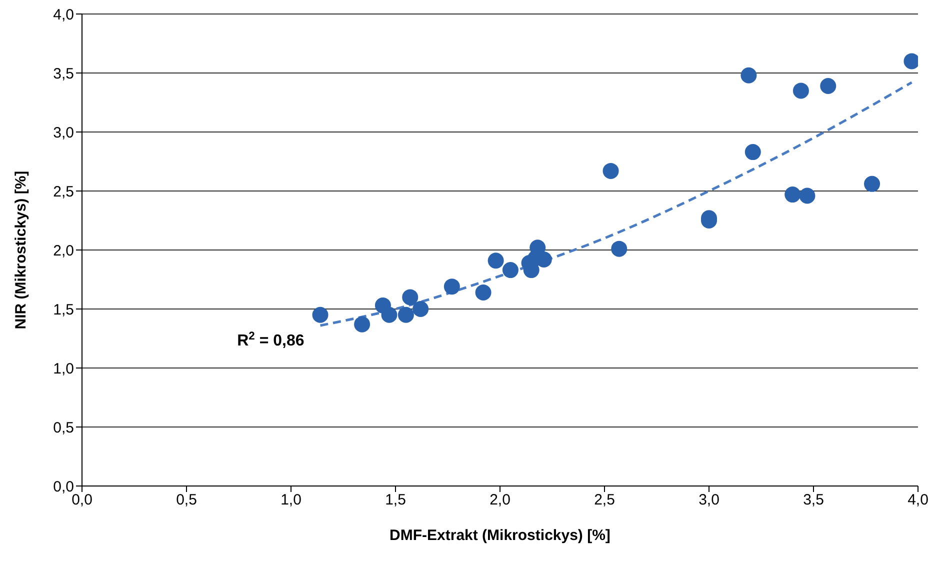 The image size is (948, 566). I want to click on y-axis-title: NIR (Mikrostickys) [%], so click(21, 250).